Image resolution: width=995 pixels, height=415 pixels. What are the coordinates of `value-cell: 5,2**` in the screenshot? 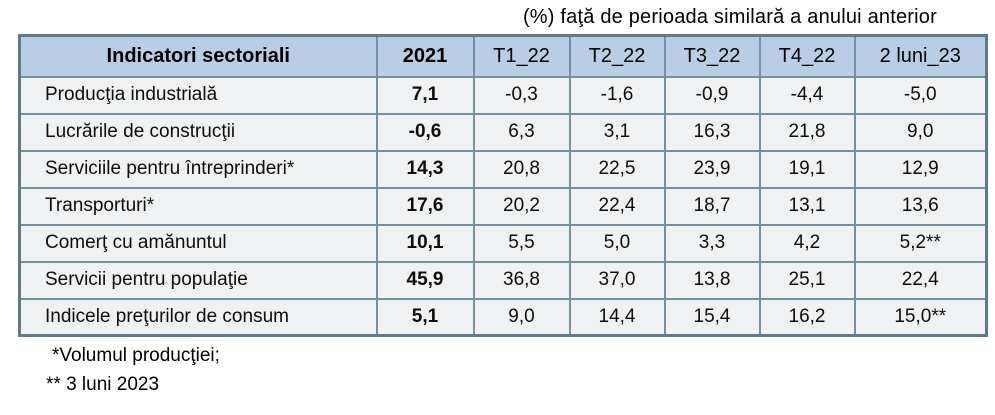 It's located at (920, 243).